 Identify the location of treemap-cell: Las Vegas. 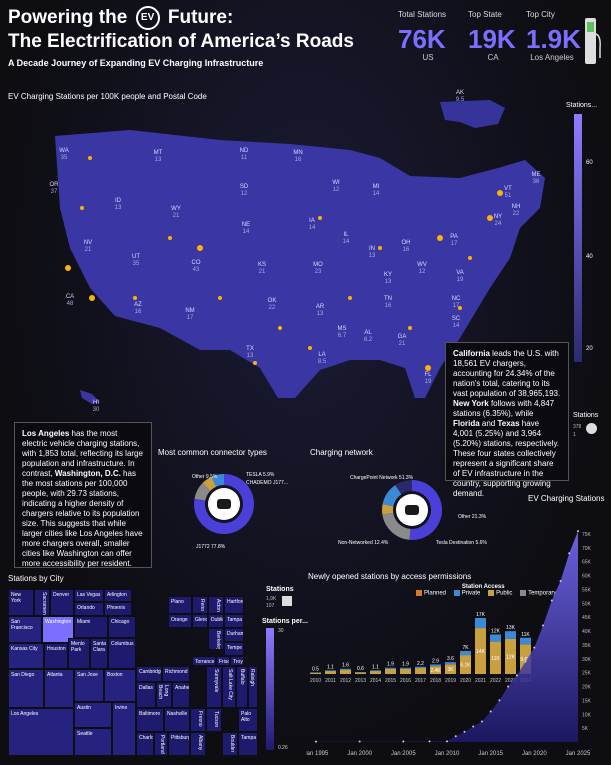
(89, 595).